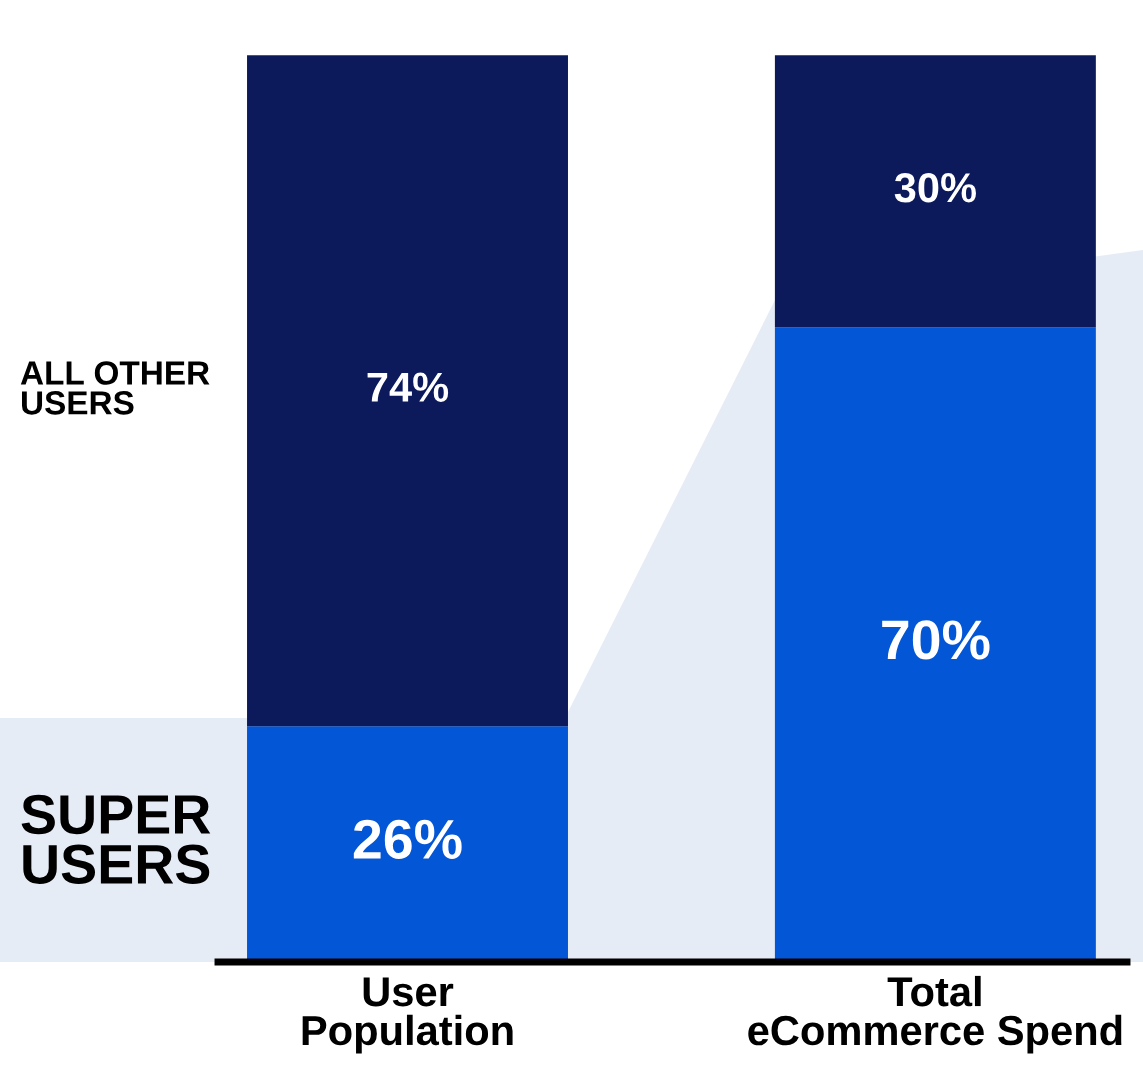 This screenshot has height=1083, width=1143. What do you see at coordinates (407, 1015) in the screenshot?
I see `x-tick-label: User Population` at bounding box center [407, 1015].